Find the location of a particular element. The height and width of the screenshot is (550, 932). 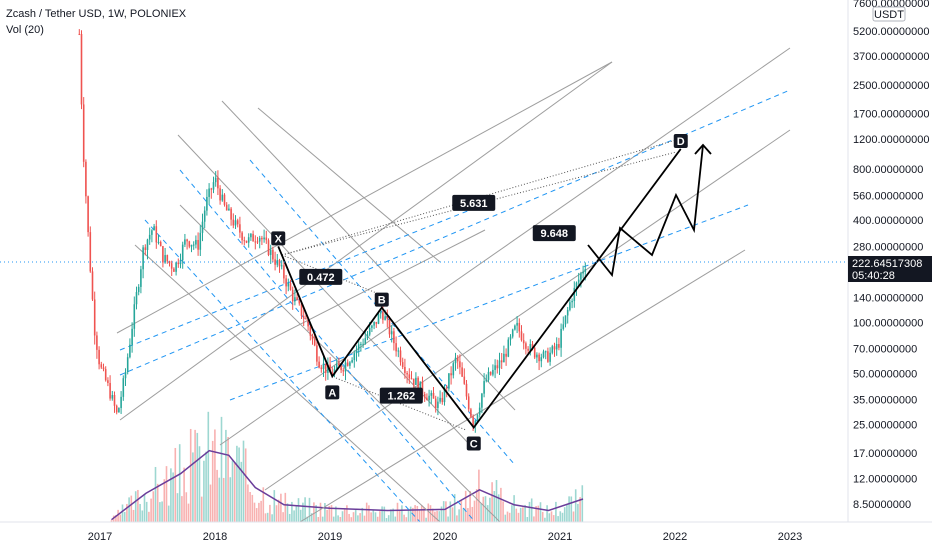

pattern-point-d: D is located at coordinates (680, 140).